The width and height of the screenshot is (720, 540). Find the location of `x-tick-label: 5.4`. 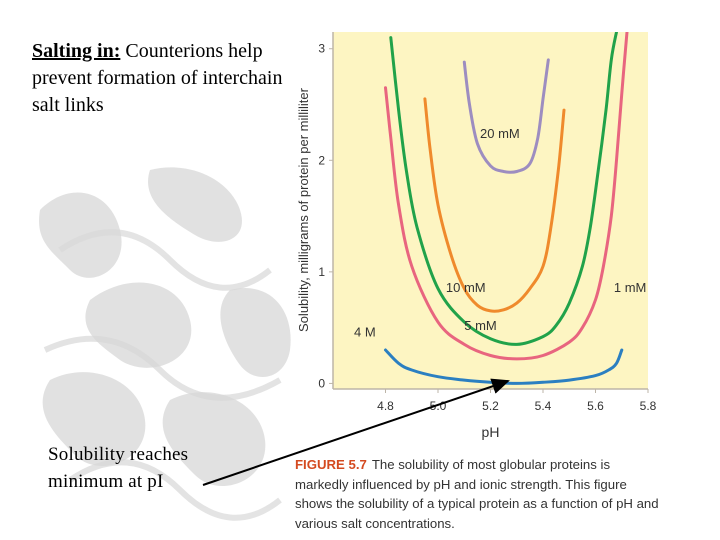

x-tick-label: 5.4 is located at coordinates (543, 406).